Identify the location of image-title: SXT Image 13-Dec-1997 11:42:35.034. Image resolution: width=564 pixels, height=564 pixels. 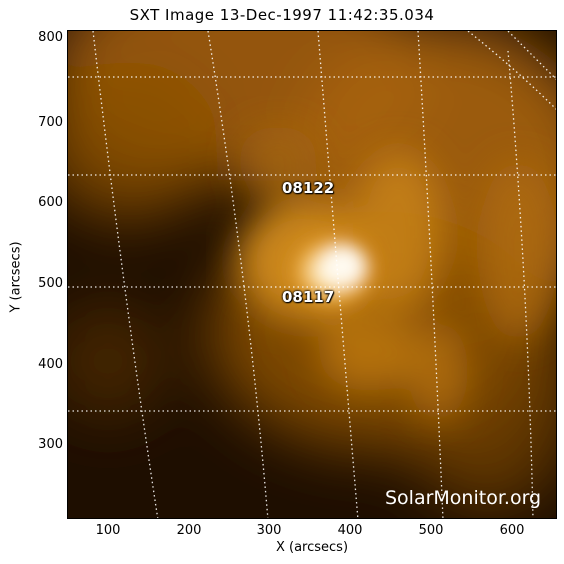
(282, 15).